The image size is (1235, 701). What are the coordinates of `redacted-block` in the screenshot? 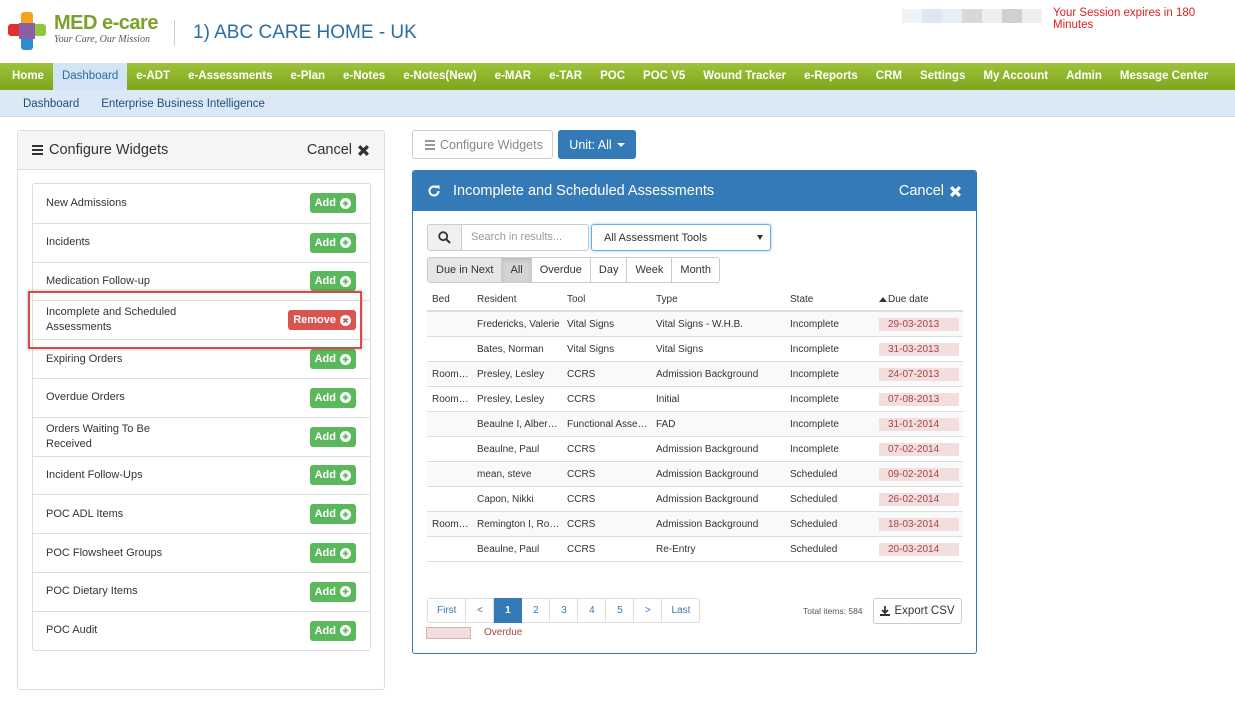 It's located at (992, 16).